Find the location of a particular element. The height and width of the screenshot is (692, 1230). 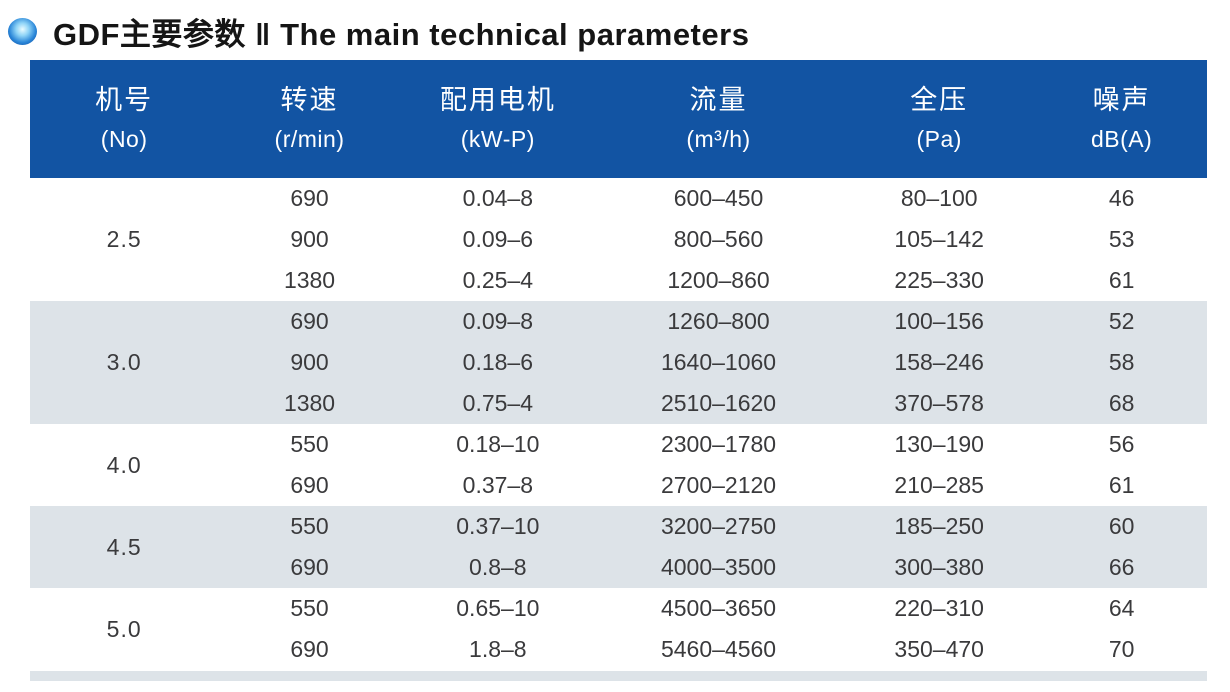

table-row: 690 0.8–8 4000–3500 300–380 66 is located at coordinates (618, 567).